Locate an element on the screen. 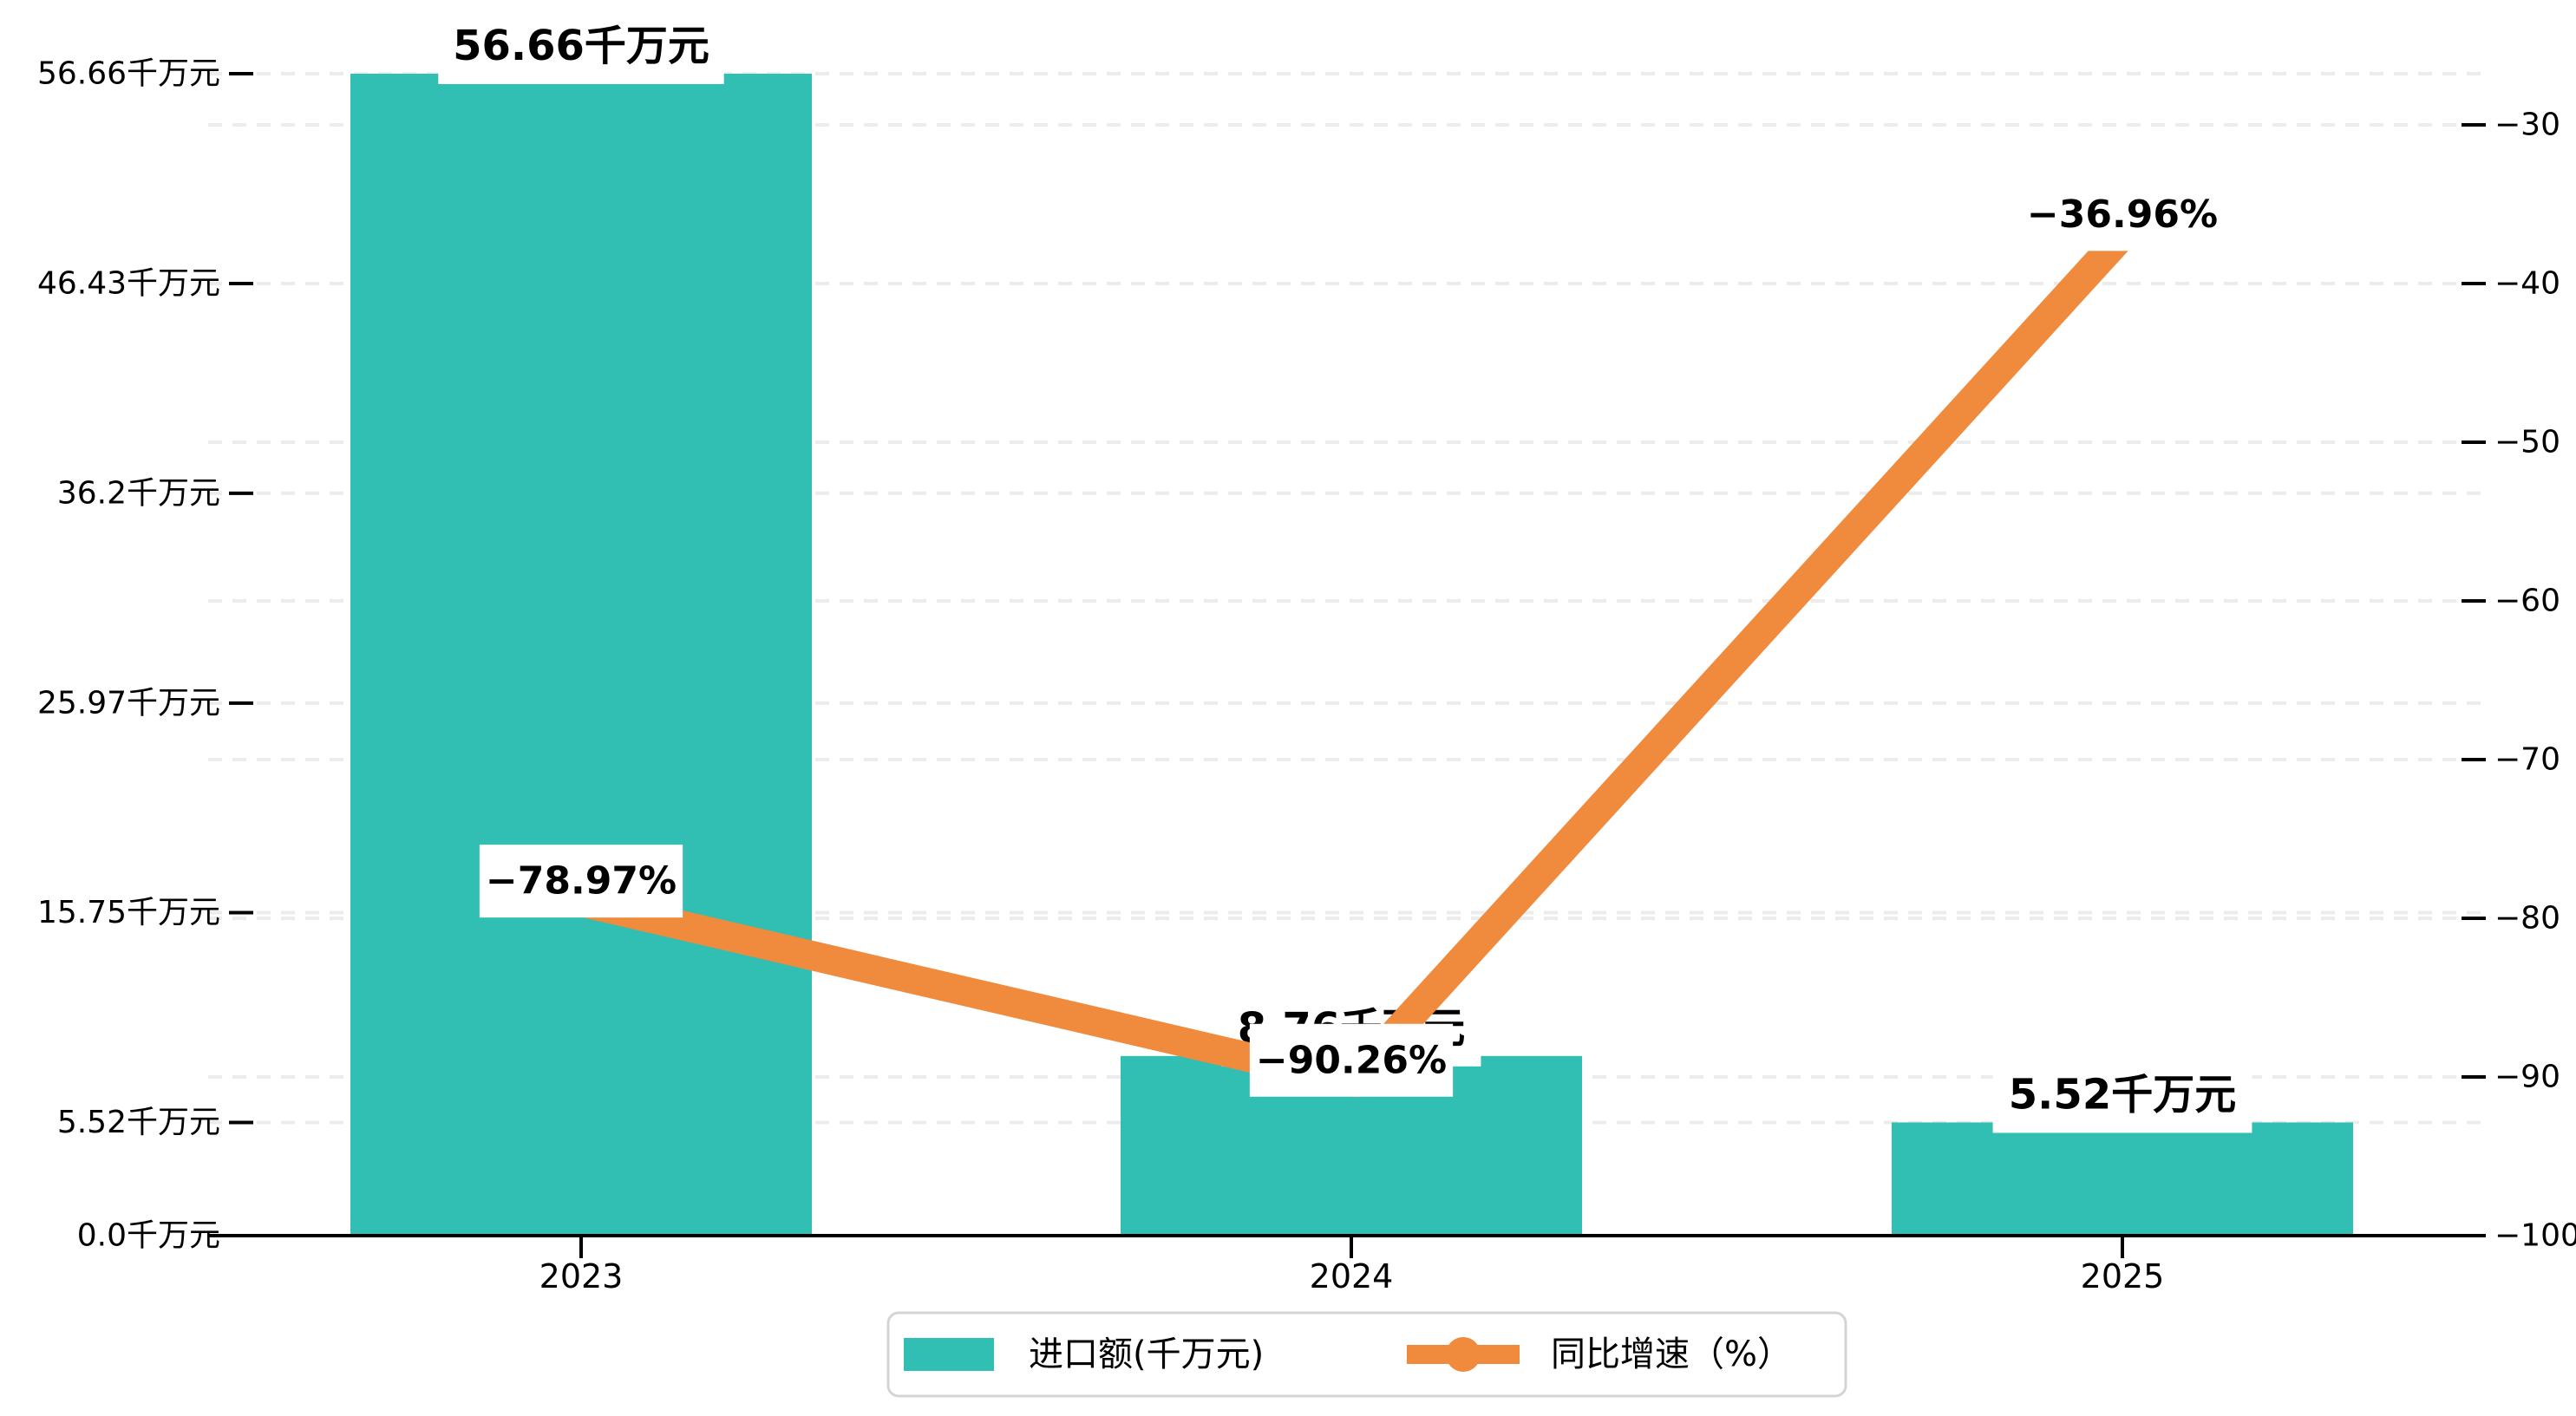 The image size is (2576, 1416). left-axis-label: 46.43千万元 is located at coordinates (128, 283).